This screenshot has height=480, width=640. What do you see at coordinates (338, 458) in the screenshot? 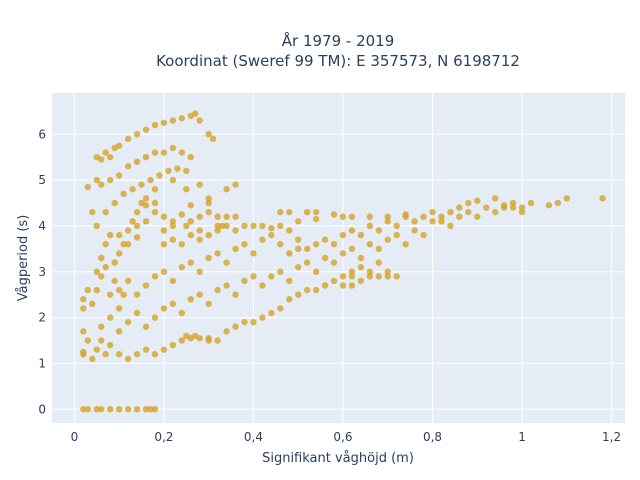
I see `x-axis-title: Signifikant våghöjd (m)` at bounding box center [338, 458].